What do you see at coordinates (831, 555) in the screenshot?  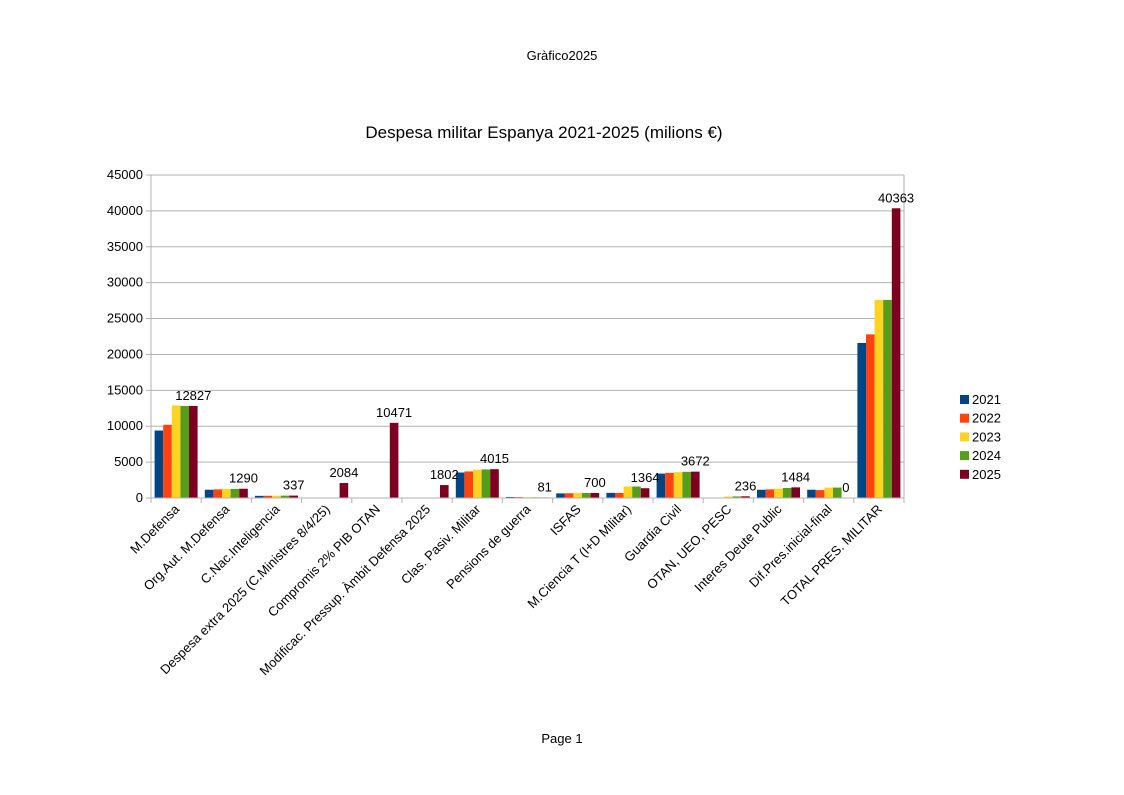 I see `x-tick-label: TOTAL PRES. MILITAR` at bounding box center [831, 555].